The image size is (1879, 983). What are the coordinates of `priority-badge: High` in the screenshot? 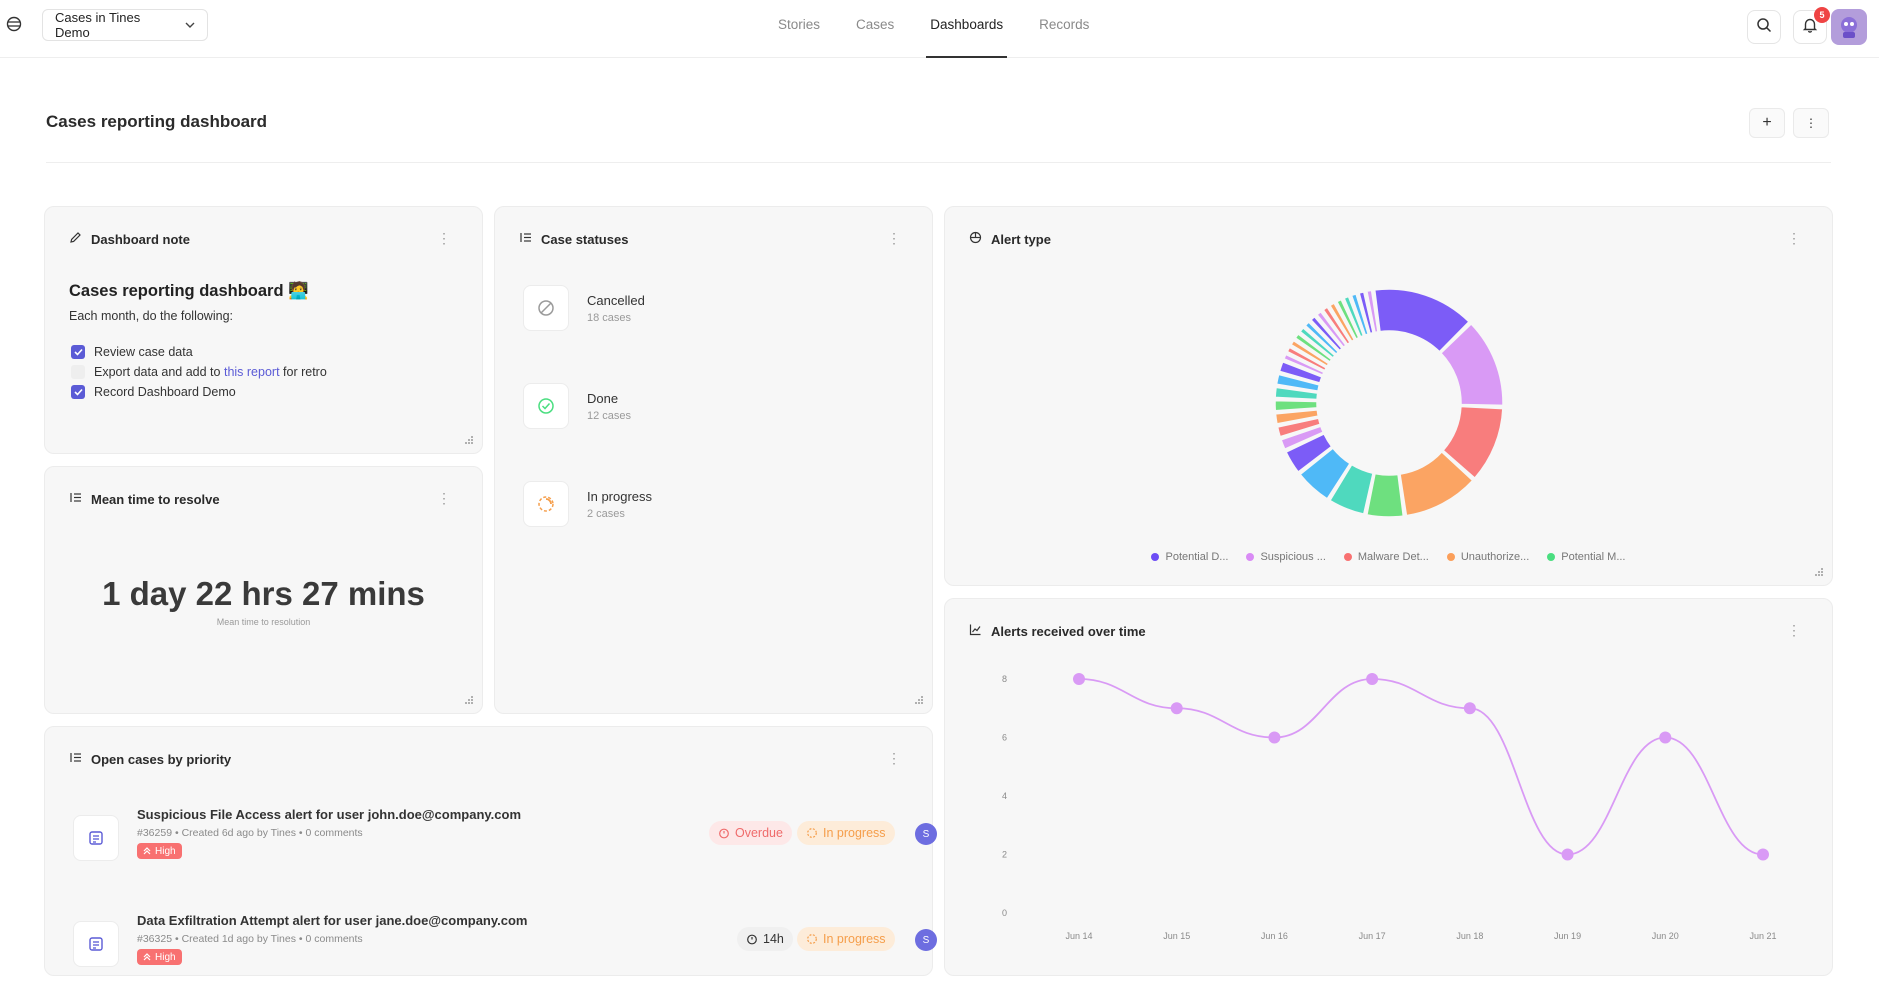 It's located at (159, 851).